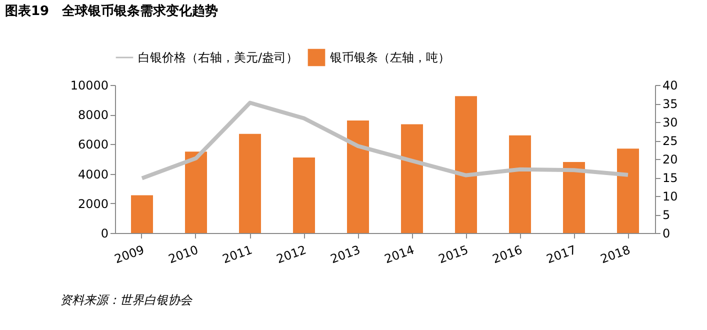 This screenshot has width=707, height=330. I want to click on y2-tick-label: 20, so click(670, 159).